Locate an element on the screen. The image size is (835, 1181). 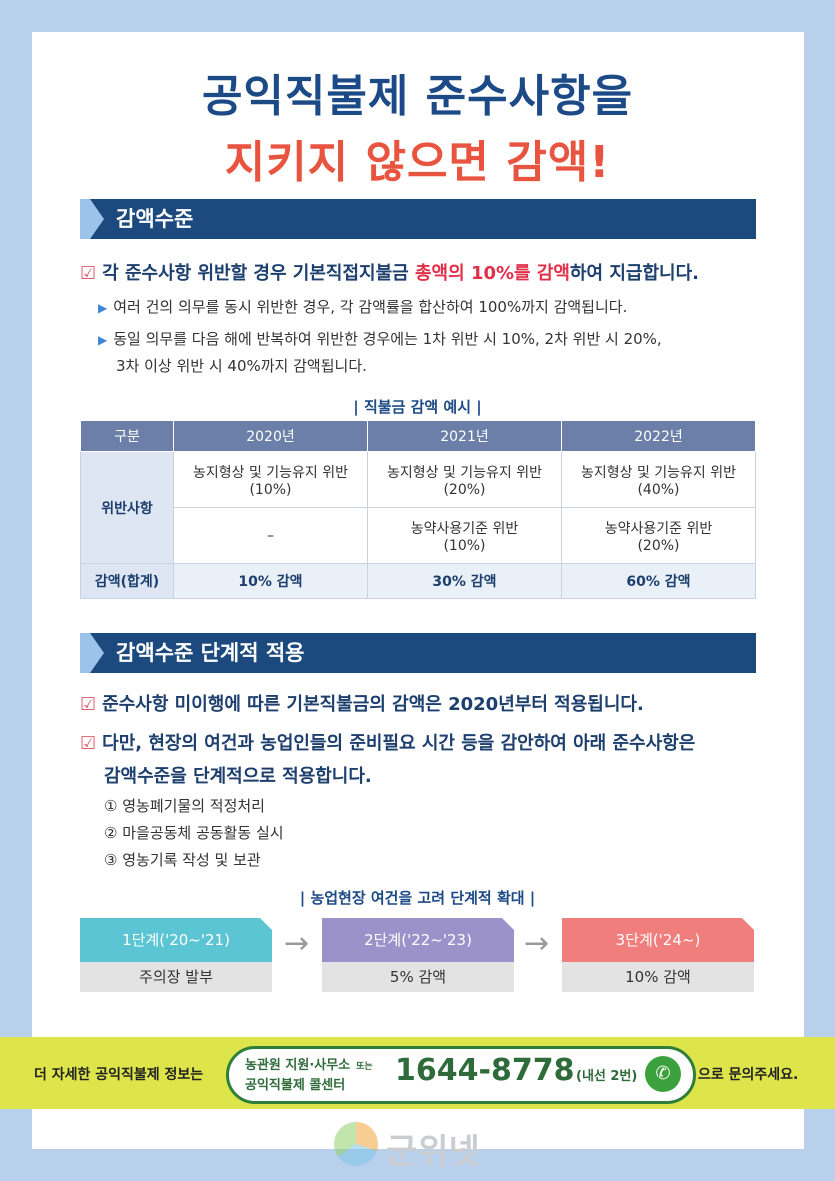
check-item-phased-cont: 감액수준을 단계적으로 적용합니다. is located at coordinates (238, 776).